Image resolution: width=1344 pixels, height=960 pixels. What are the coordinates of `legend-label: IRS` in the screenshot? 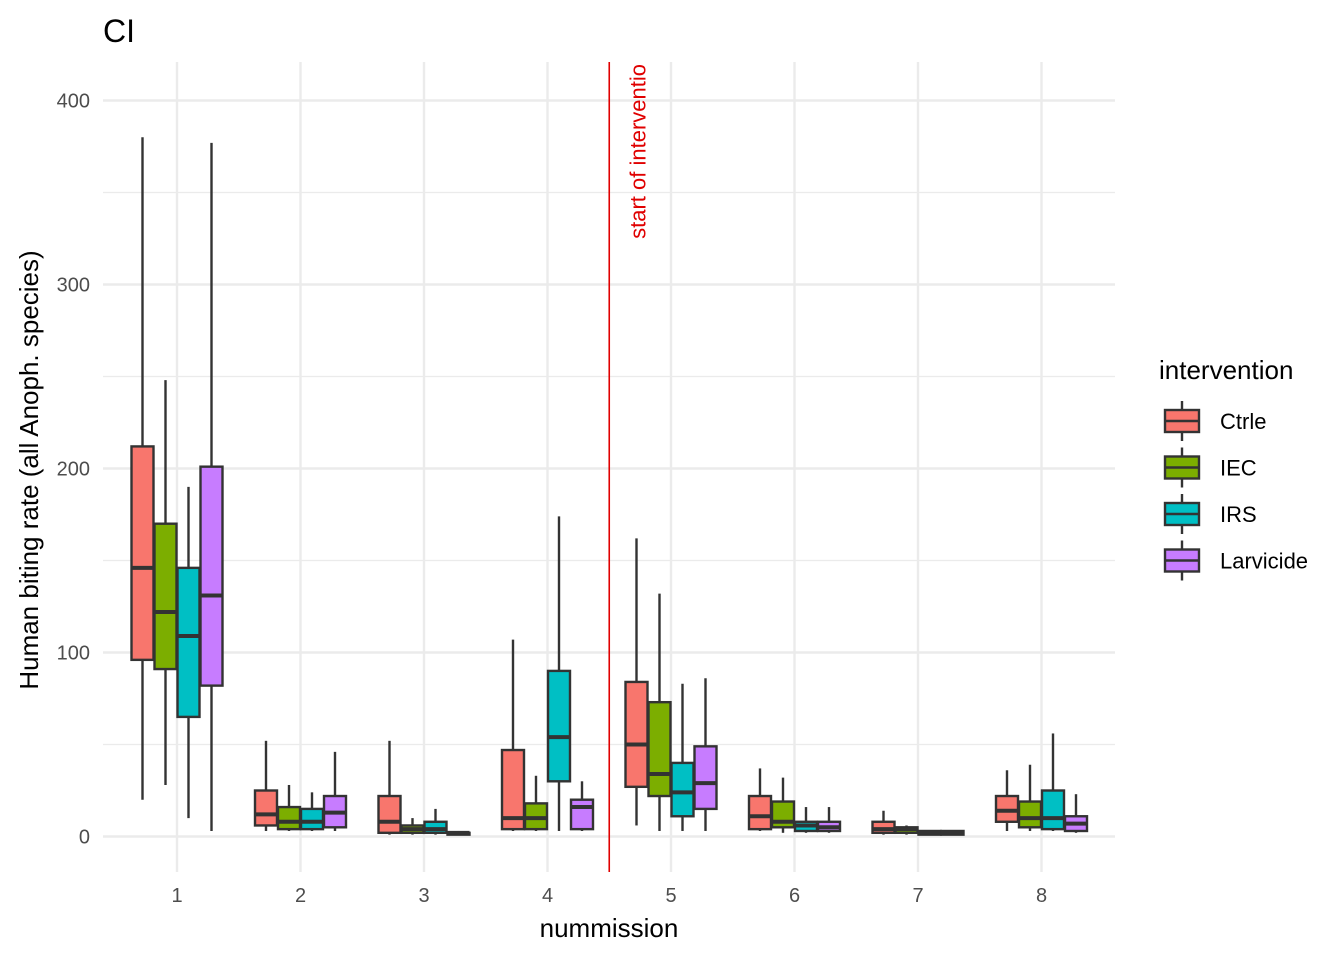 It's located at (1238, 514).